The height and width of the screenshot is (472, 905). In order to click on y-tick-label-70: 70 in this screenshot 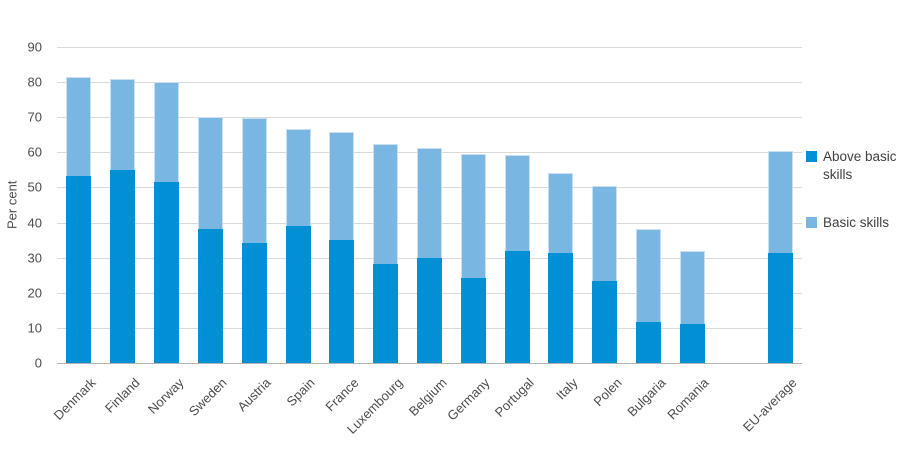, I will do `click(34, 117)`.